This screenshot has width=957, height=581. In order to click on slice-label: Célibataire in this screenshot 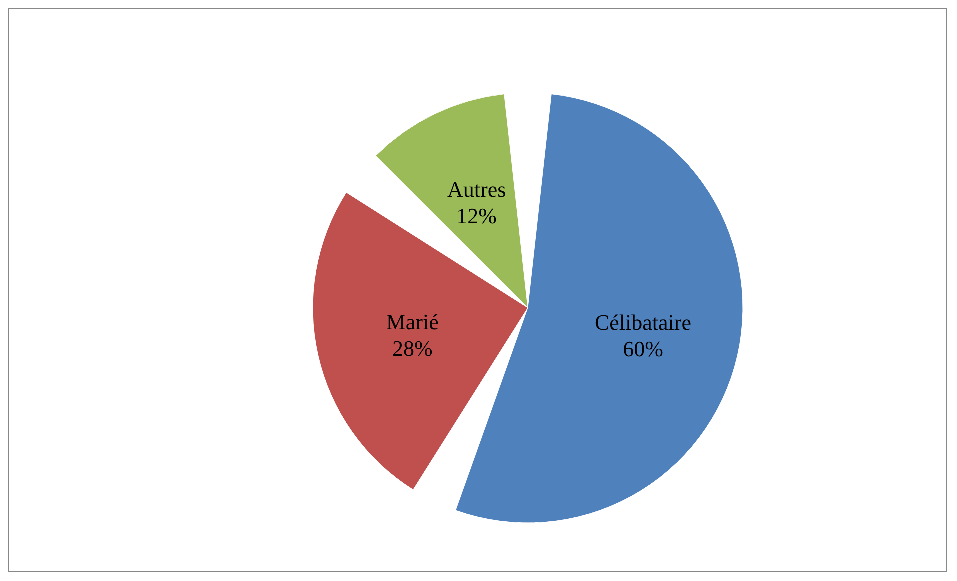, I will do `click(643, 323)`.